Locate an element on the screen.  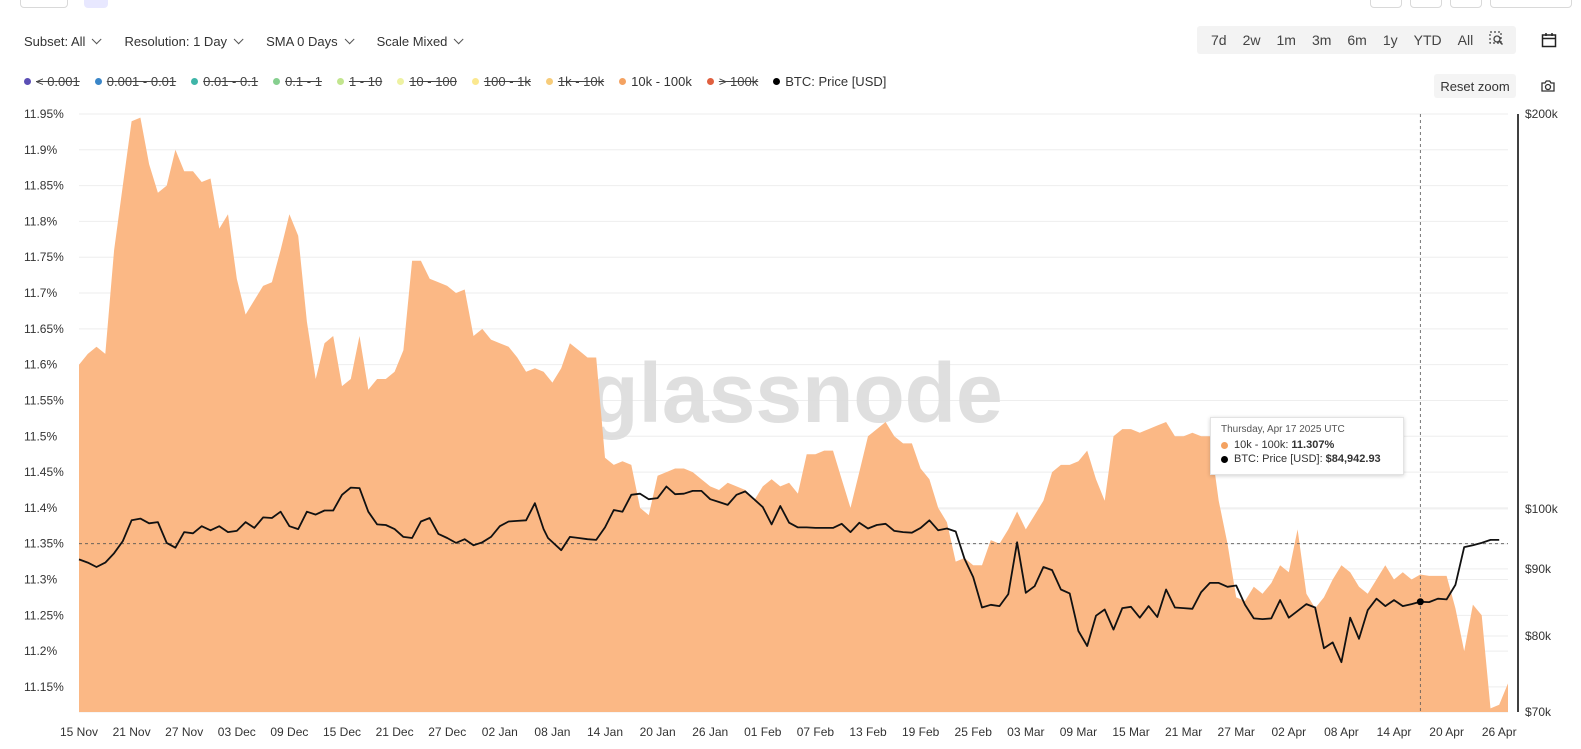
scale-dropdown: Scale Mixed is located at coordinates (420, 41).